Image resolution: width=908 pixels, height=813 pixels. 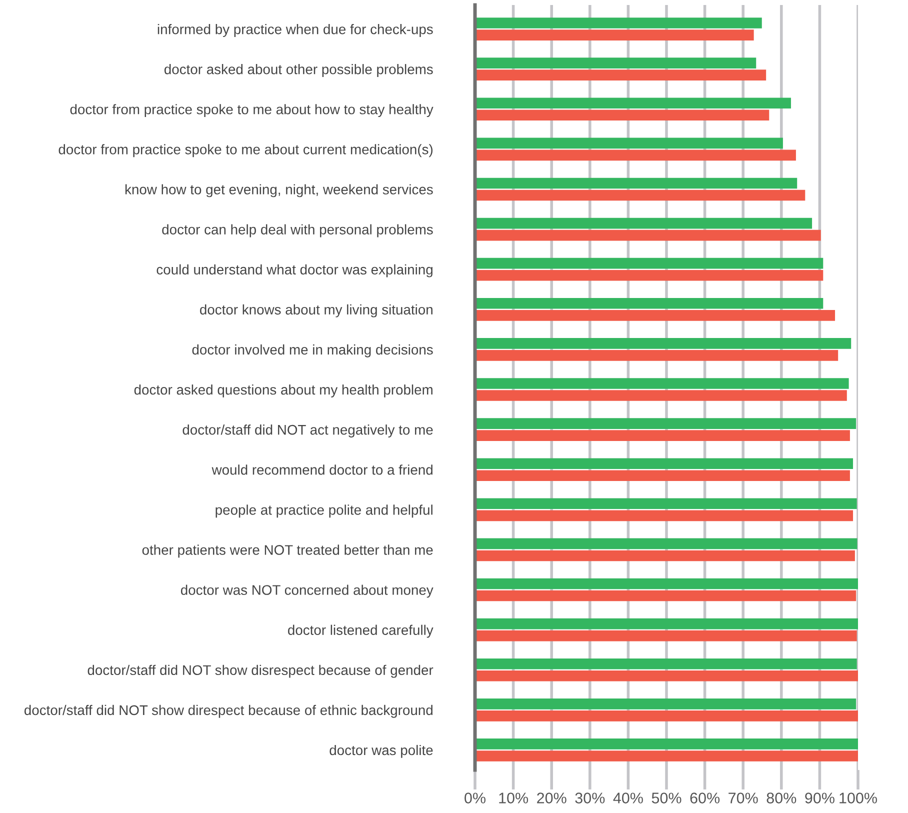 What do you see at coordinates (307, 431) in the screenshot?
I see `y-tick-label: doctor/staff did NOT act negatively to me` at bounding box center [307, 431].